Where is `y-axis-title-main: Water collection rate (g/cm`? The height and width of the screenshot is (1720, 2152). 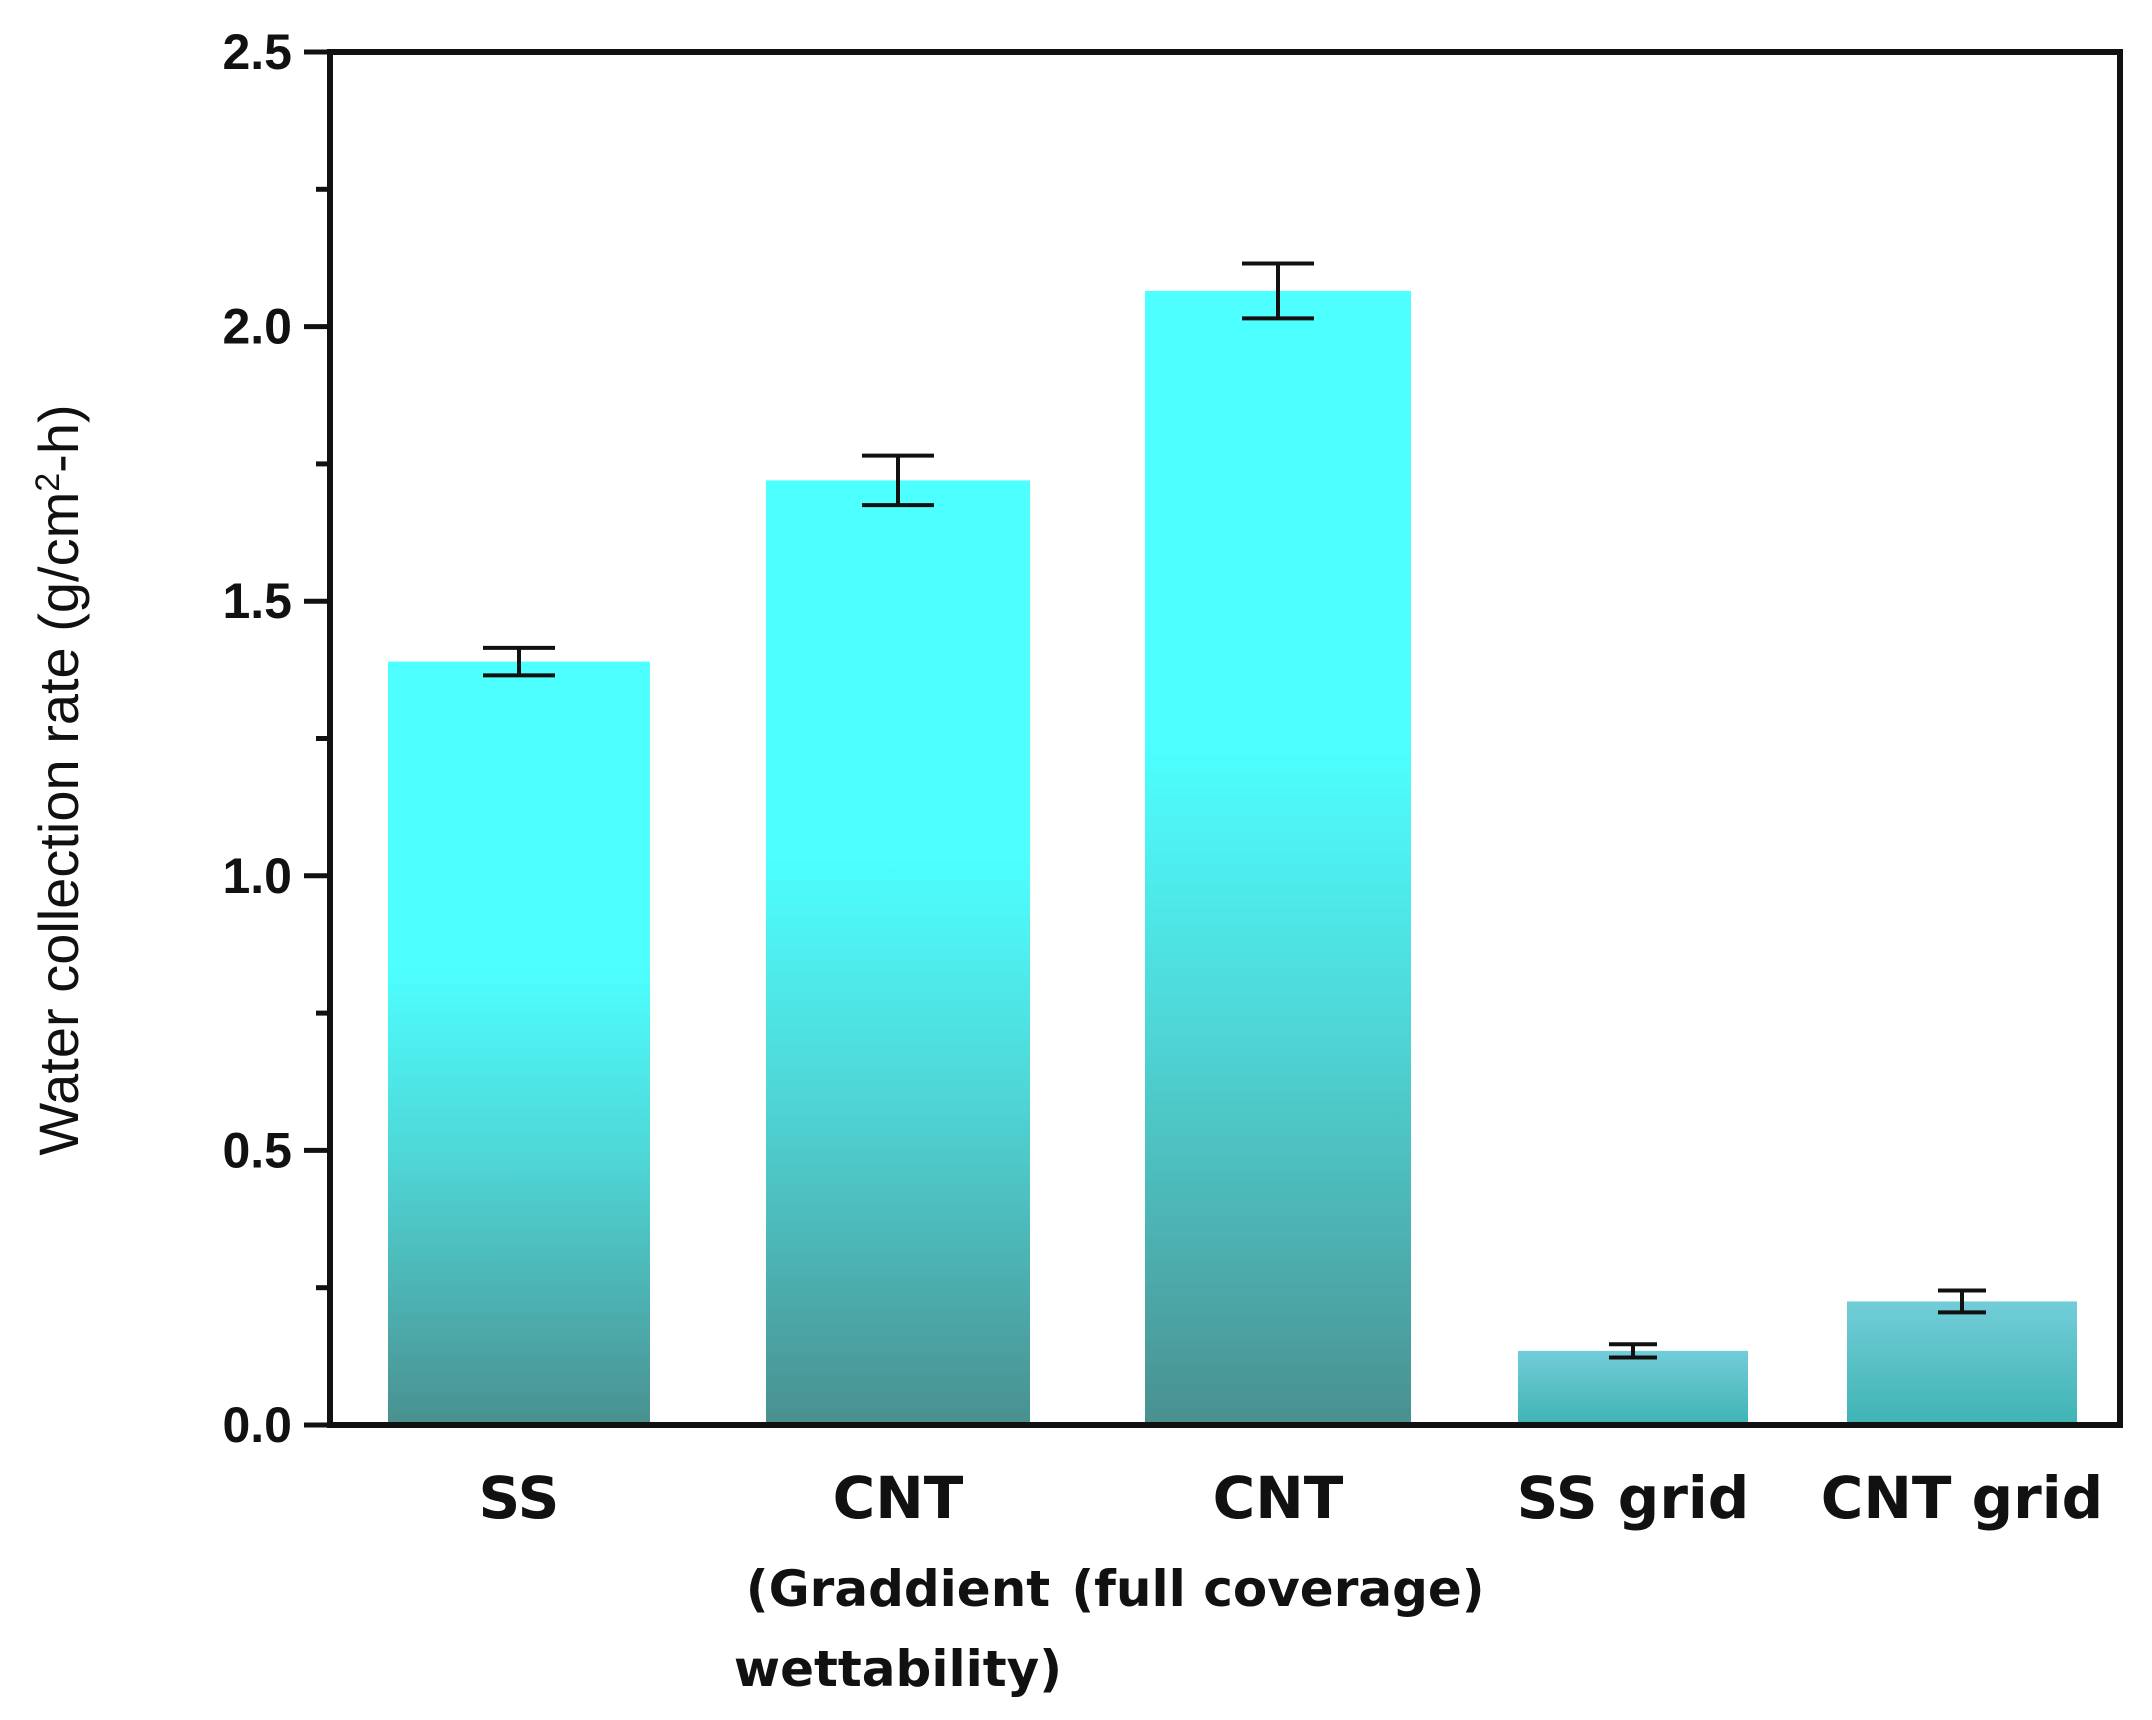 y-axis-title-main: Water collection rate (g/cm is located at coordinates (58, 824).